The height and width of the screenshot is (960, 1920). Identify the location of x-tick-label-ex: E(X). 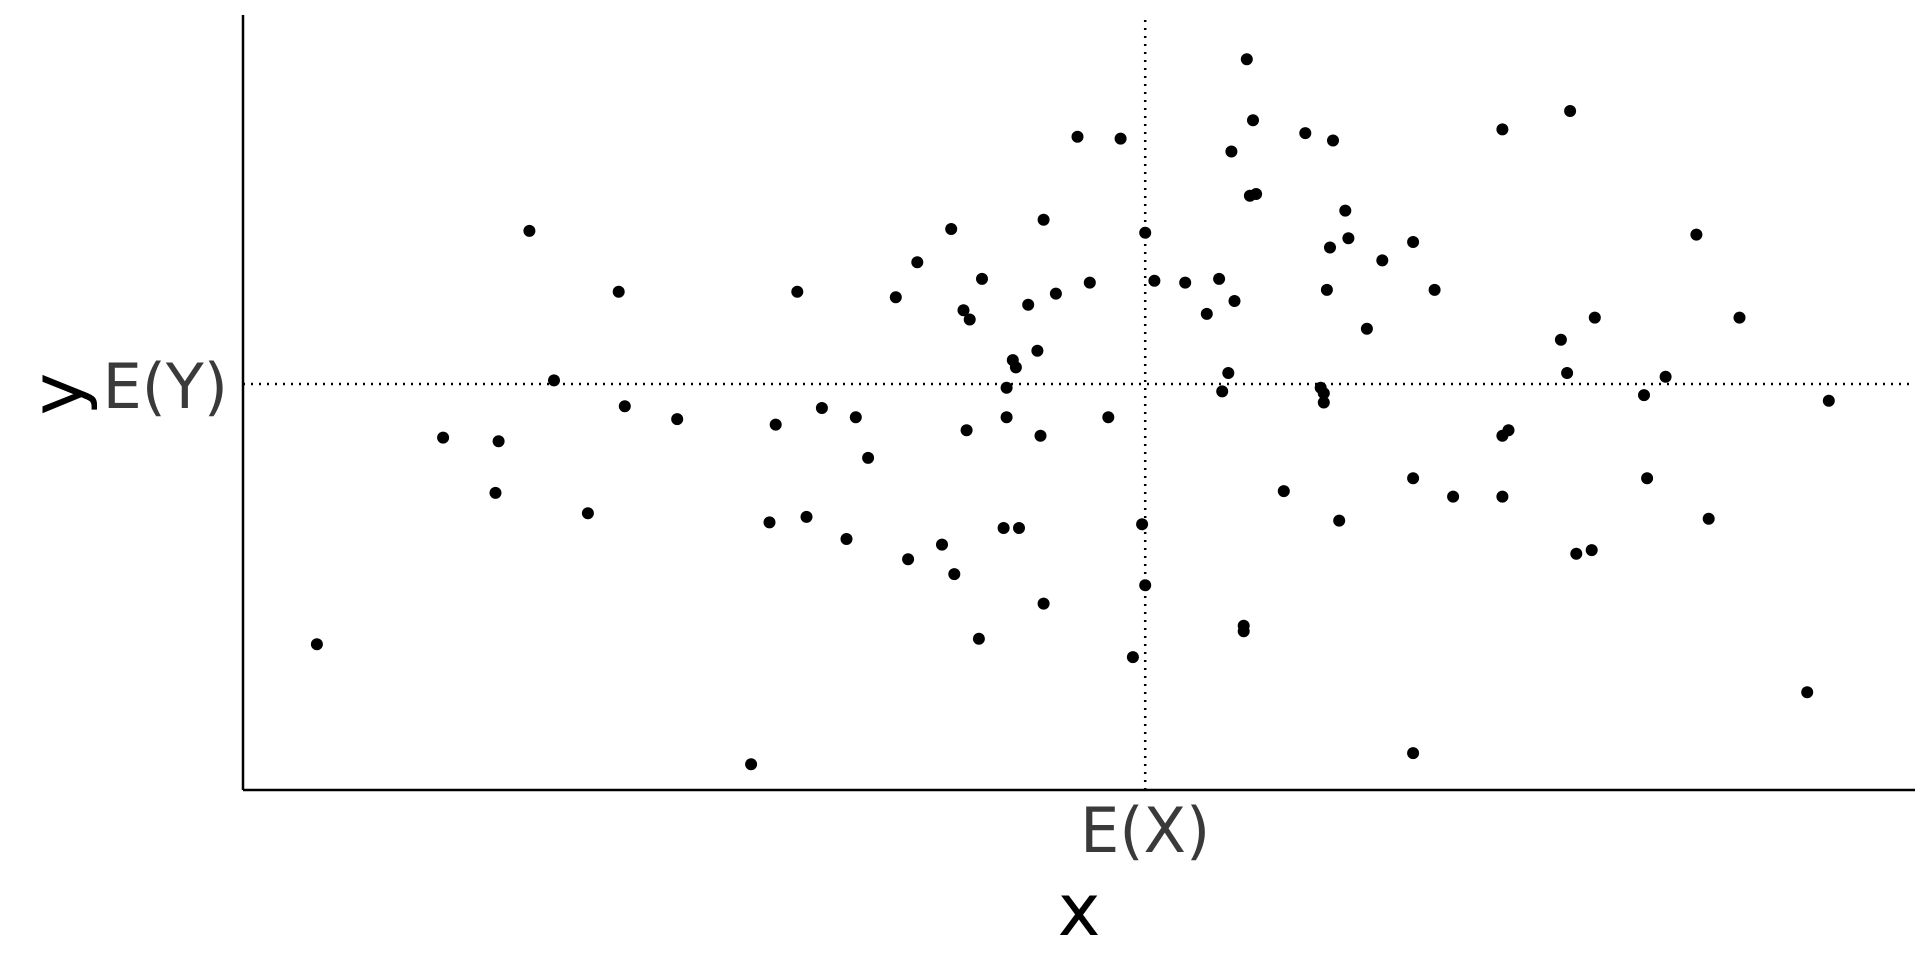
(1145, 830).